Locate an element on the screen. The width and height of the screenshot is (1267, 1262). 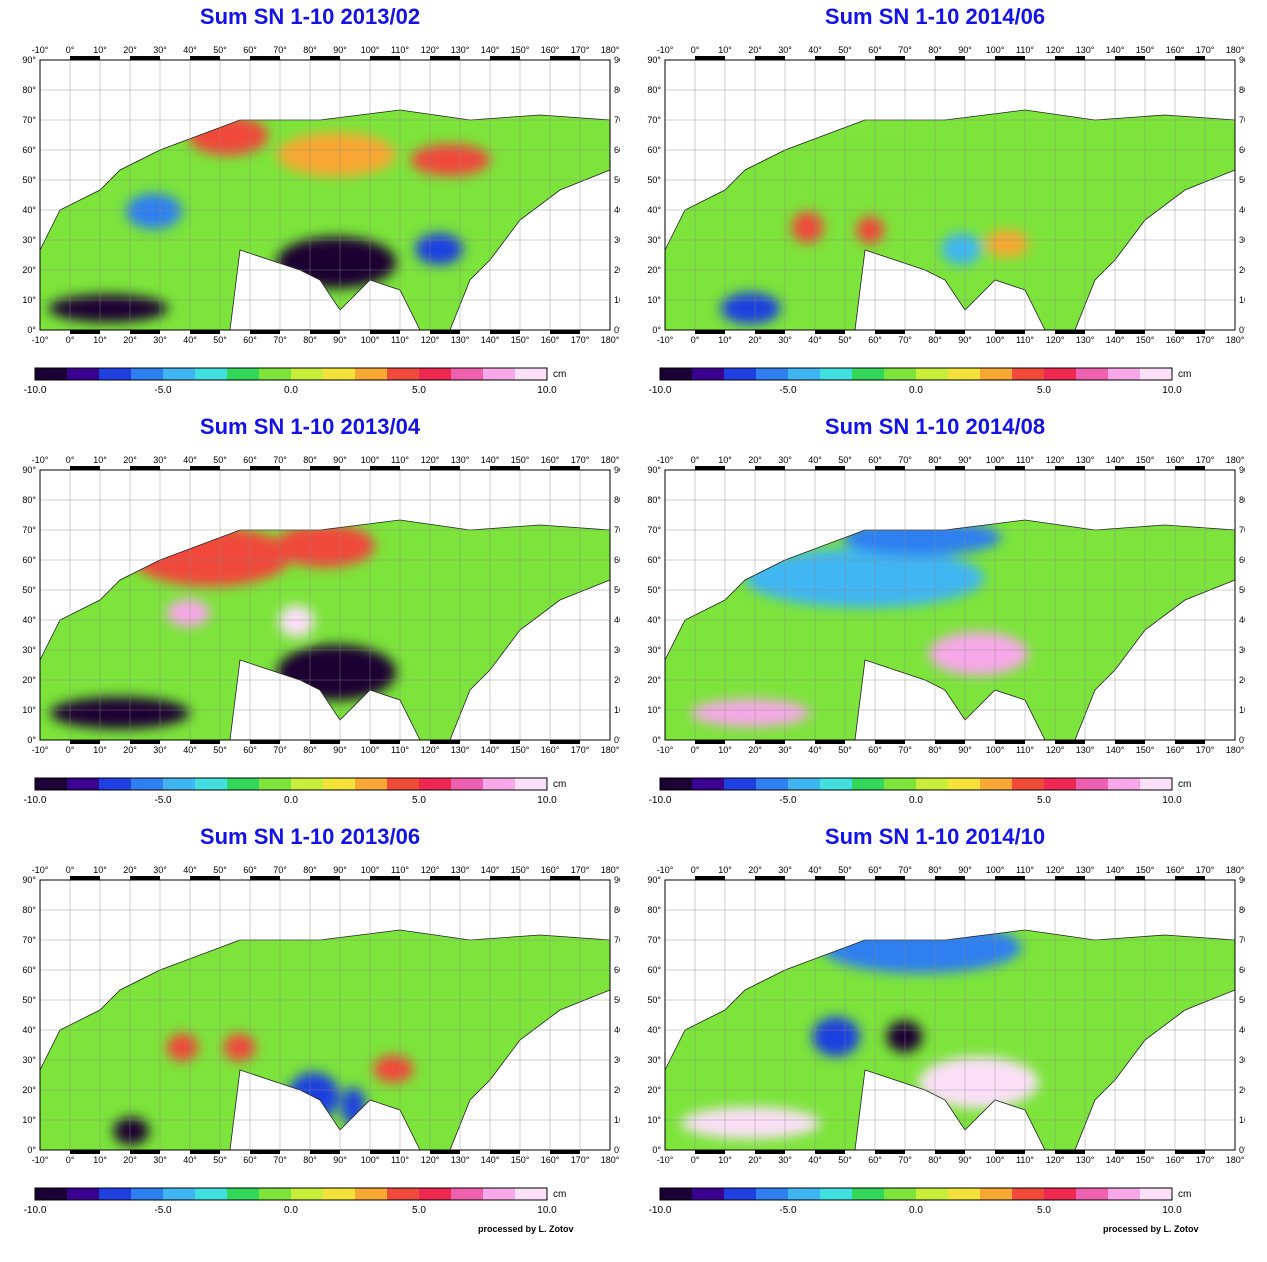
credit-text: processed by L. Zotov is located at coordinates (526, 1229).